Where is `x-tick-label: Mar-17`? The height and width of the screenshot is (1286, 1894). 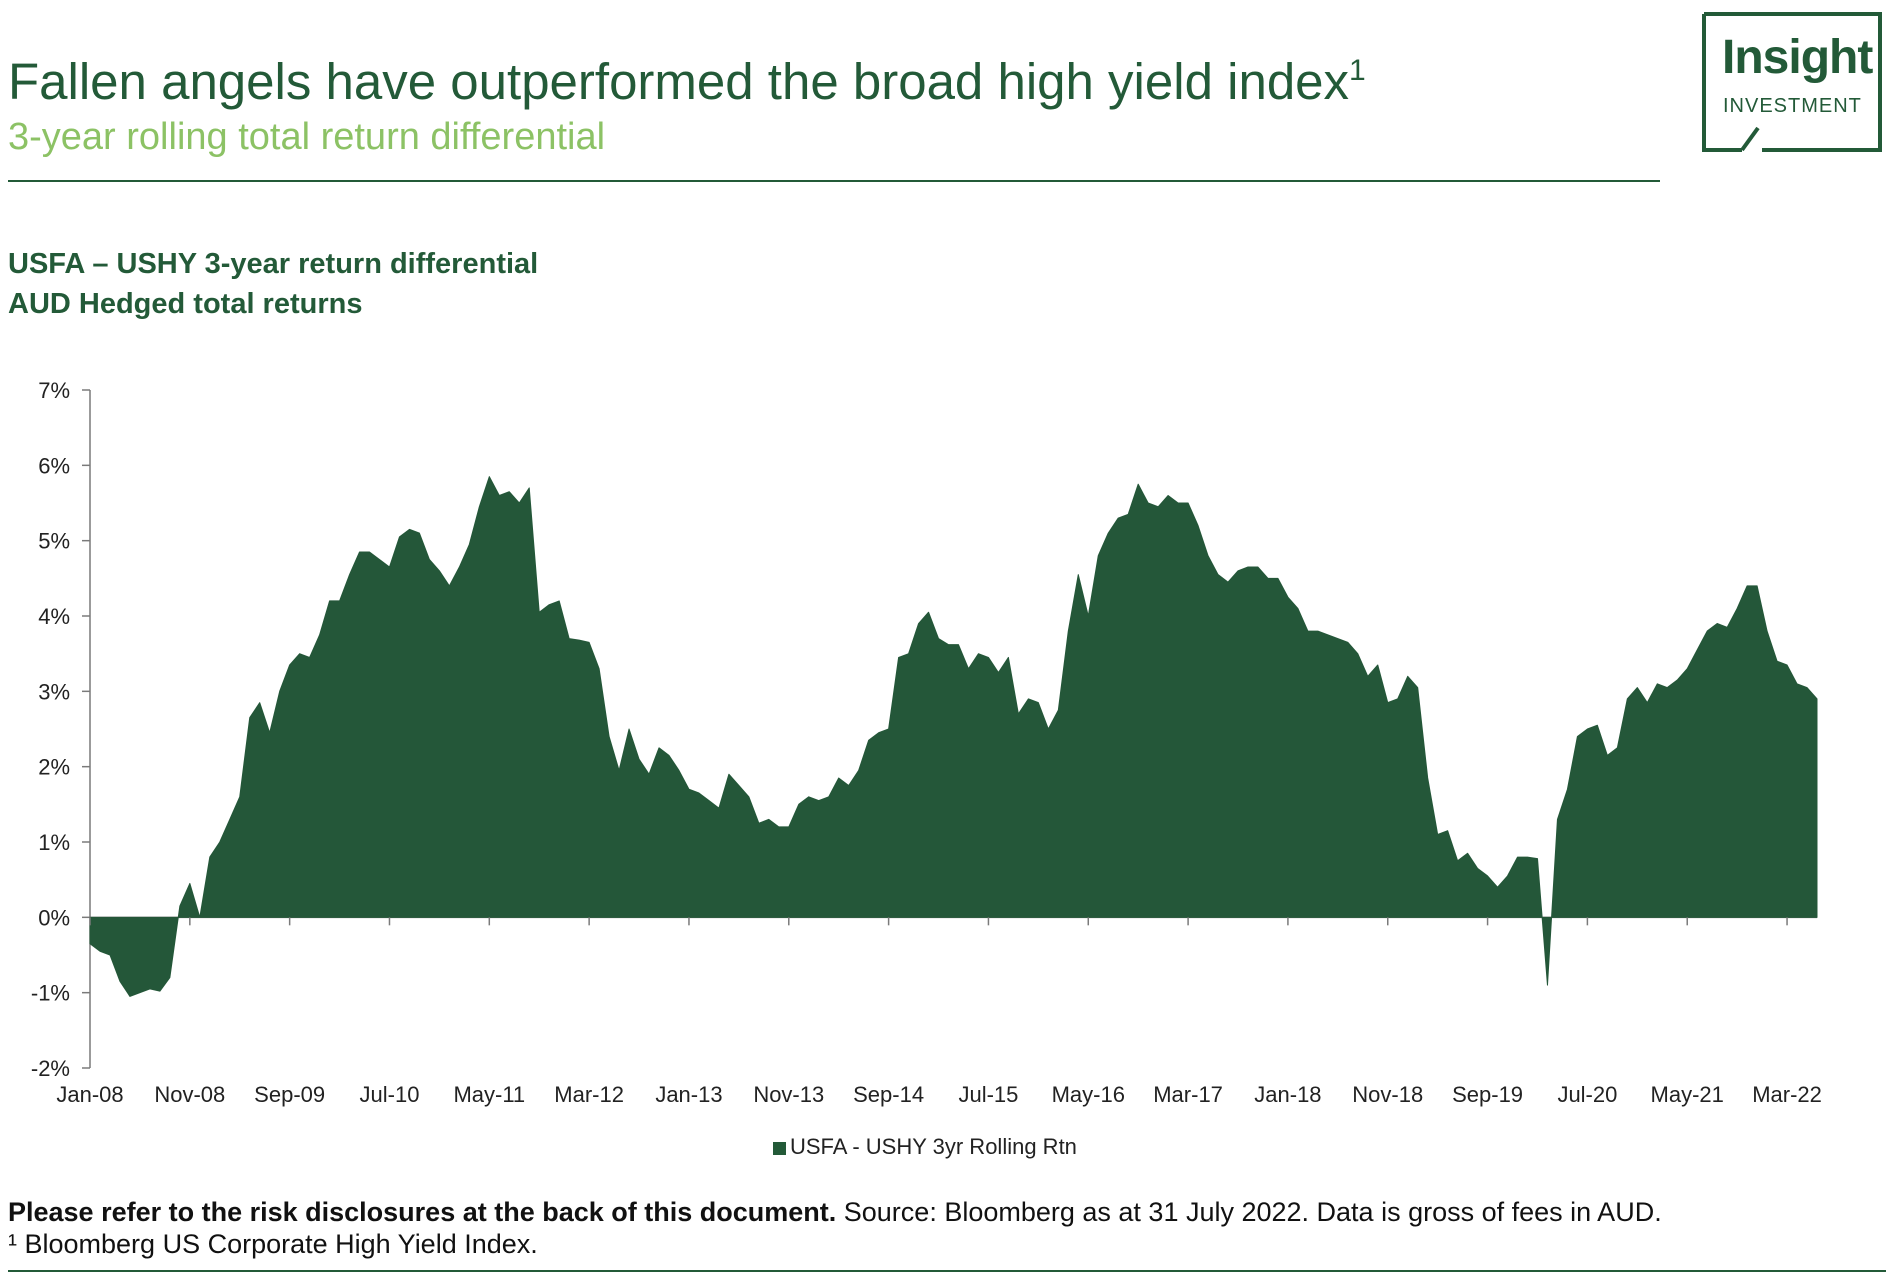 x-tick-label: Mar-17 is located at coordinates (1188, 1094).